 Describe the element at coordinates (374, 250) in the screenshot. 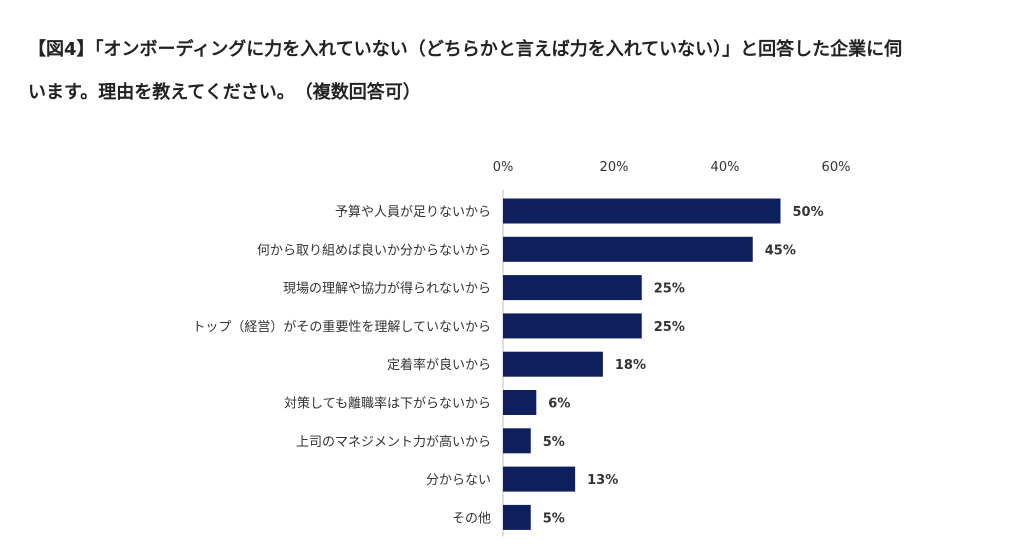

I see `category-label: 何から取り組めば良いか分からないから` at that location.